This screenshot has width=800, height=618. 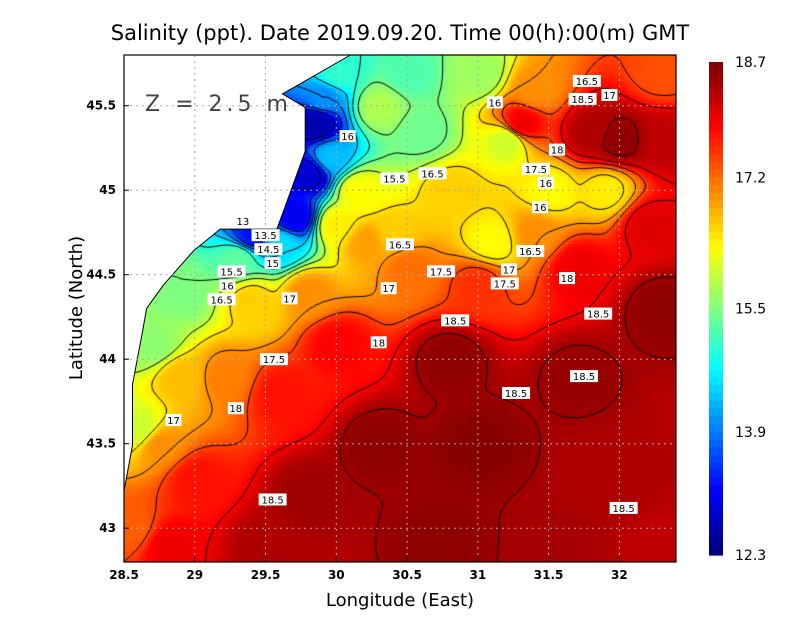 I want to click on y-tick-label: 45, so click(x=107, y=190).